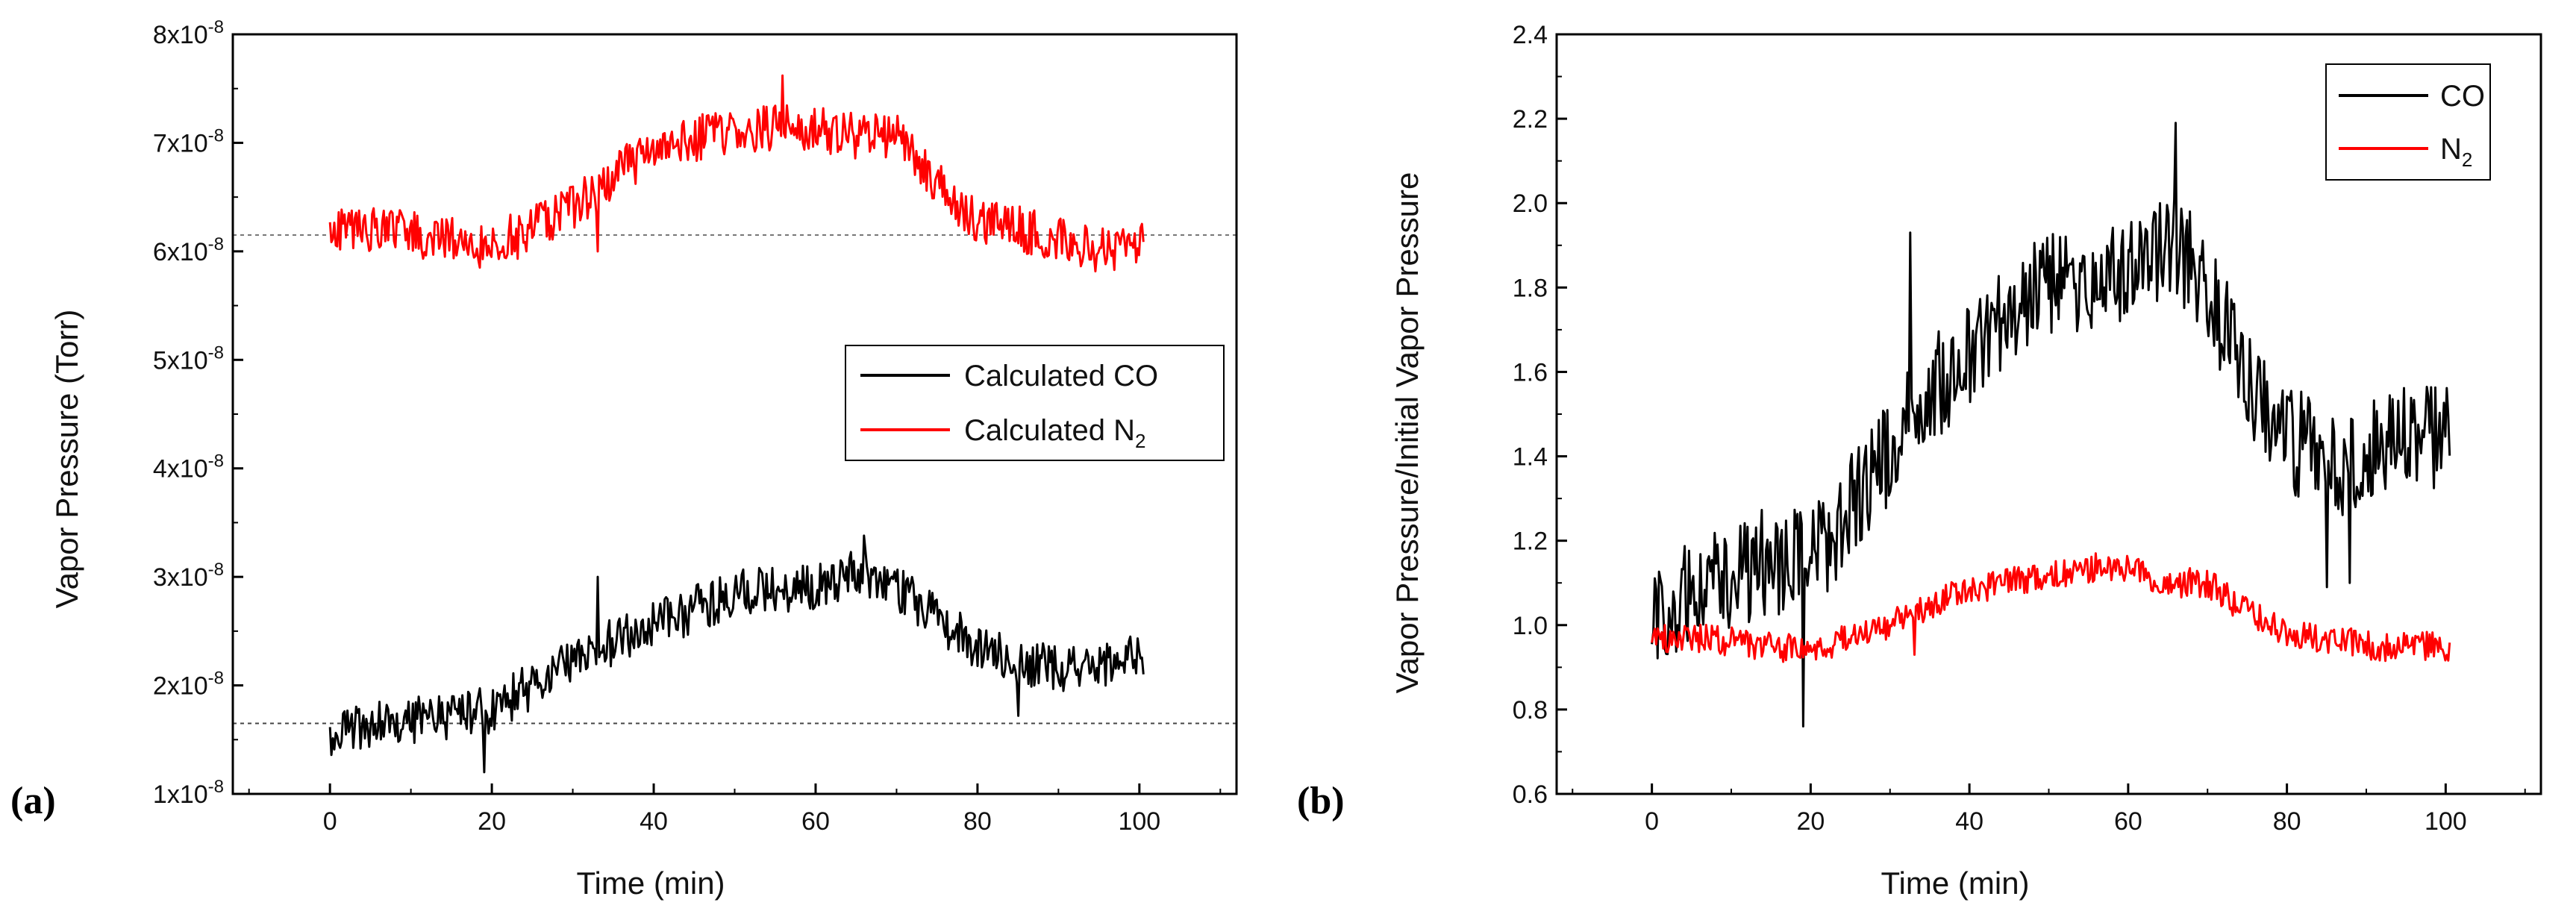  Describe the element at coordinates (1049, 430) in the screenshot. I see `panel-a-legend-label-n2-main: Calculated N` at that location.